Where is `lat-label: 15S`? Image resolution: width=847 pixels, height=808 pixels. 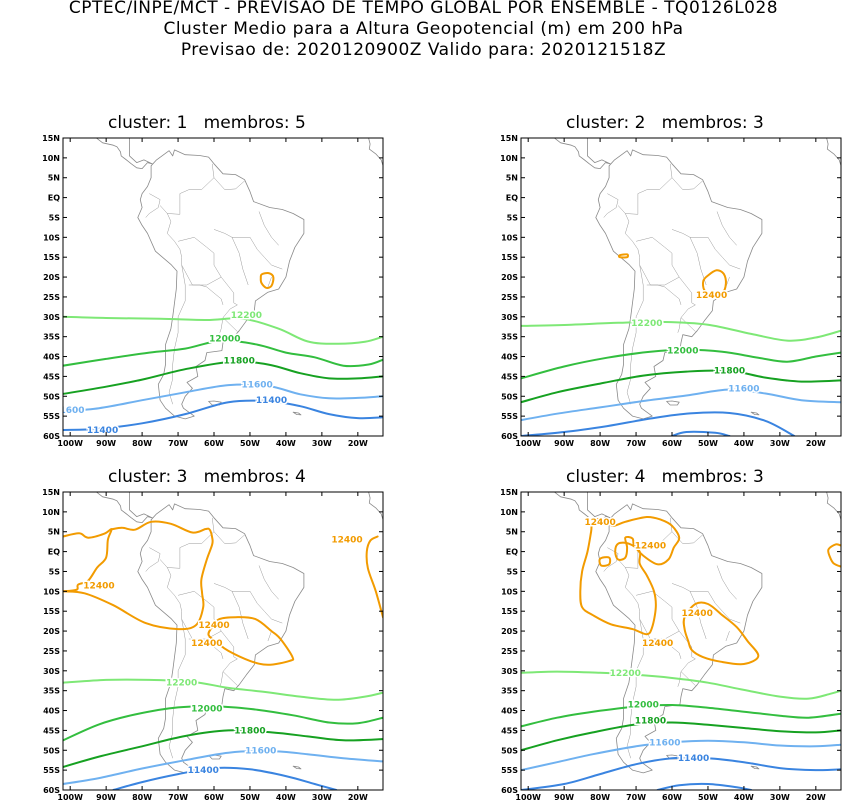 lat-label: 15S is located at coordinates (51, 611).